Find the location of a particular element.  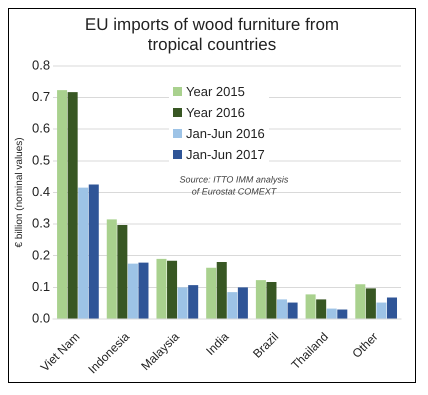

legend-label: Year 2016 is located at coordinates (215, 112).